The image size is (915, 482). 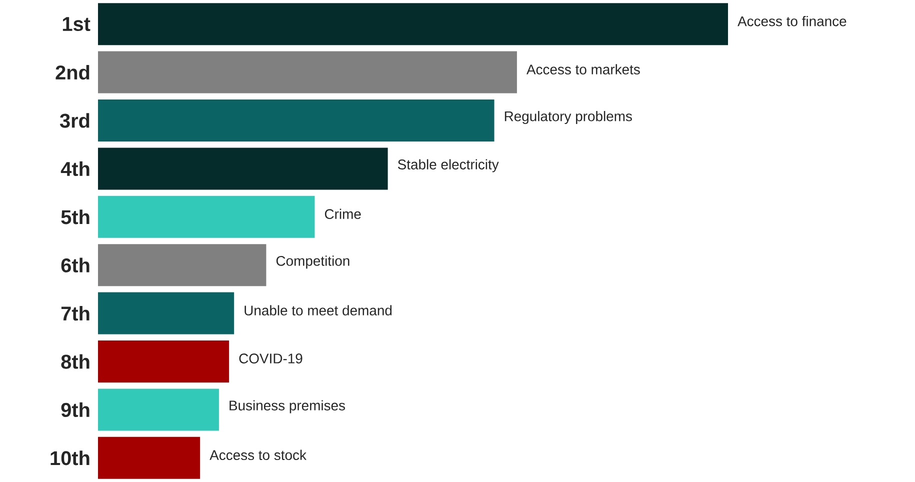 What do you see at coordinates (75, 361) in the screenshot?
I see `y-tick-label: 8th` at bounding box center [75, 361].